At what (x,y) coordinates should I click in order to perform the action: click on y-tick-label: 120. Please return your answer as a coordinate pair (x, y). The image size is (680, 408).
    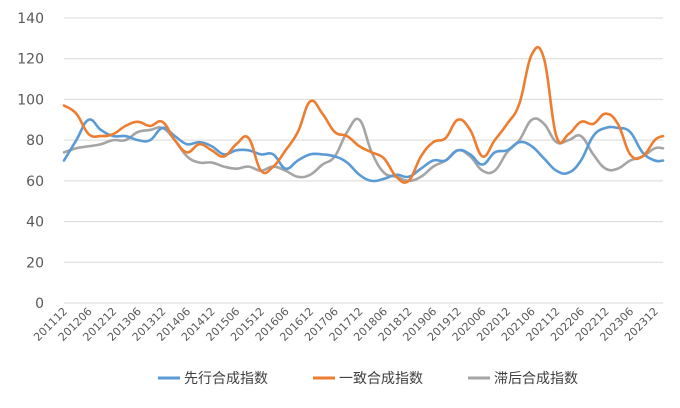
    Looking at the image, I should click on (30, 60).